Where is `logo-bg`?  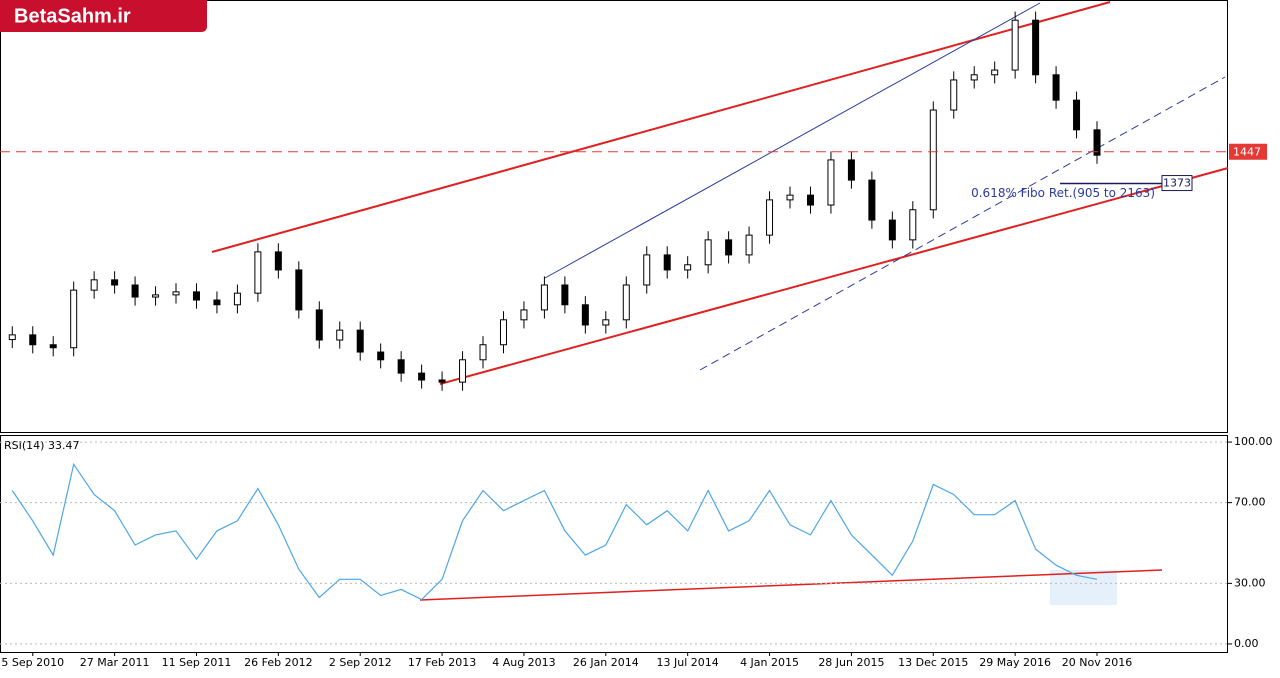
logo-bg is located at coordinates (103, 16).